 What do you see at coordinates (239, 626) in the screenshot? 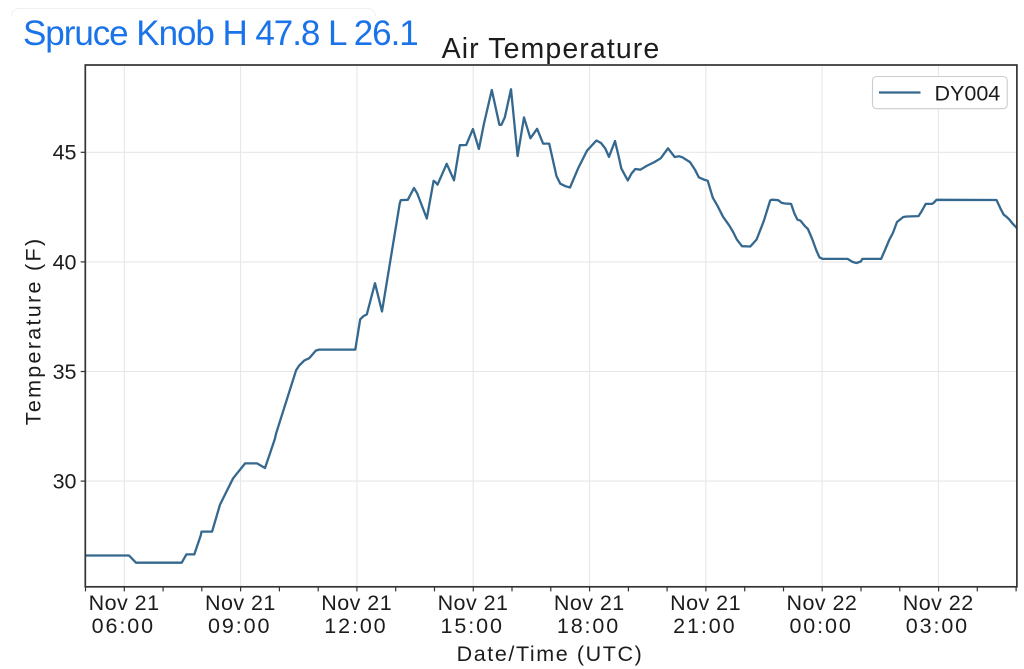
I see `svg-text: 09:00` at bounding box center [239, 626].